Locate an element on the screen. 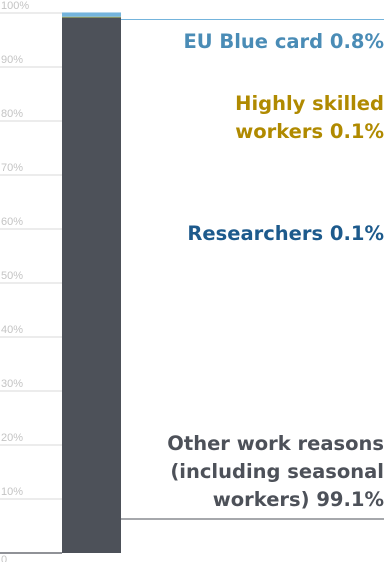  label-highly-skilled: Highly skilled workers 0.1% is located at coordinates (309, 117).